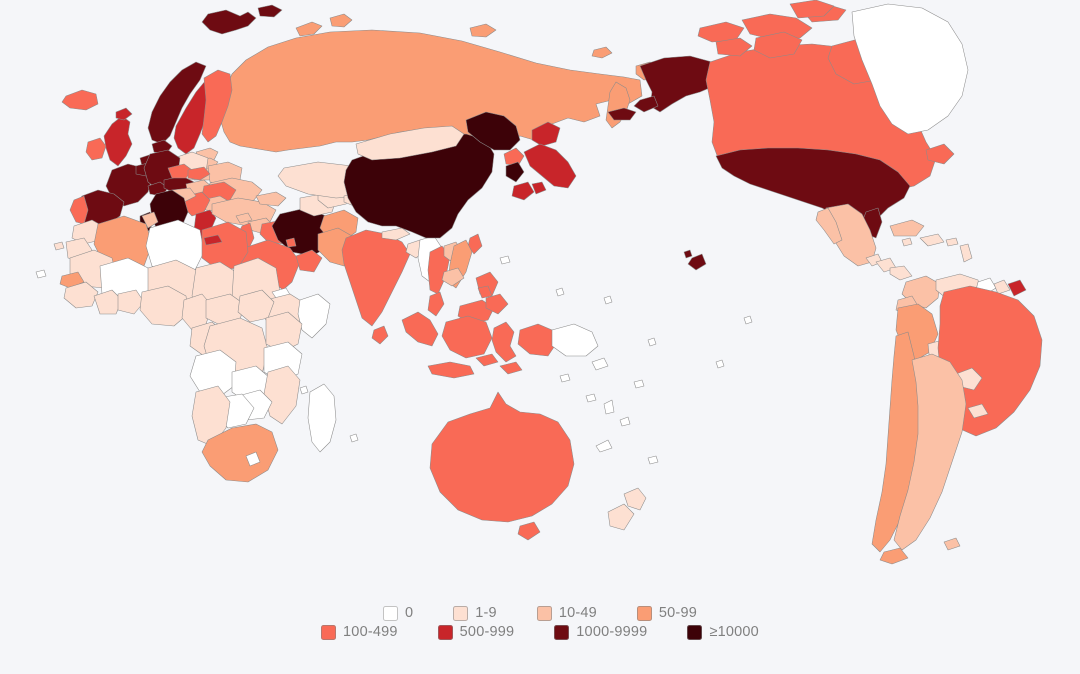 This screenshot has height=674, width=1080. Describe the element at coordinates (397, 613) in the screenshot. I see `legend-item-0: 0` at that location.